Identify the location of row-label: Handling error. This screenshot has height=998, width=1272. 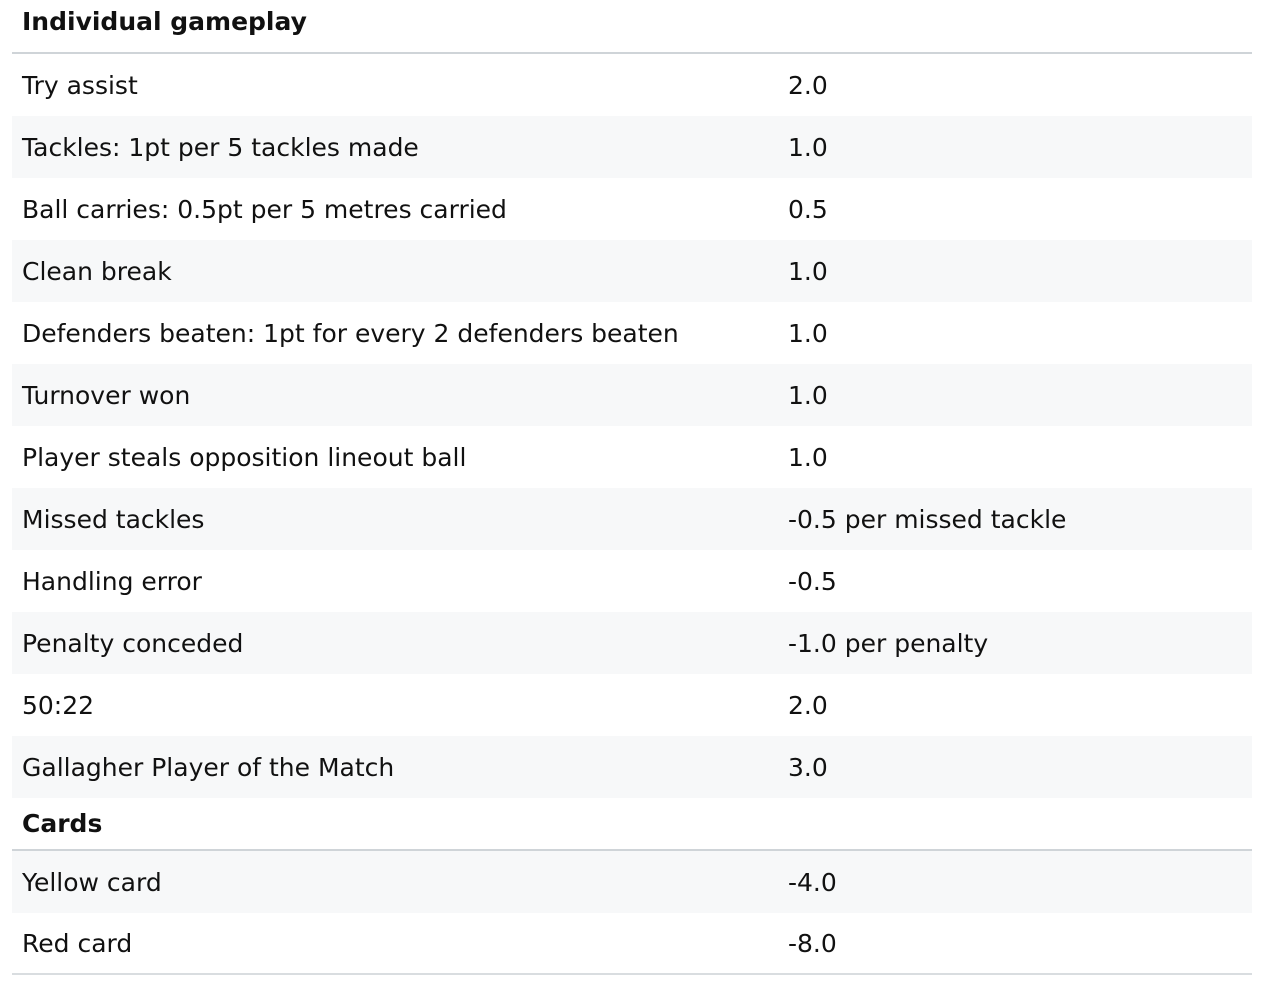
(112, 581).